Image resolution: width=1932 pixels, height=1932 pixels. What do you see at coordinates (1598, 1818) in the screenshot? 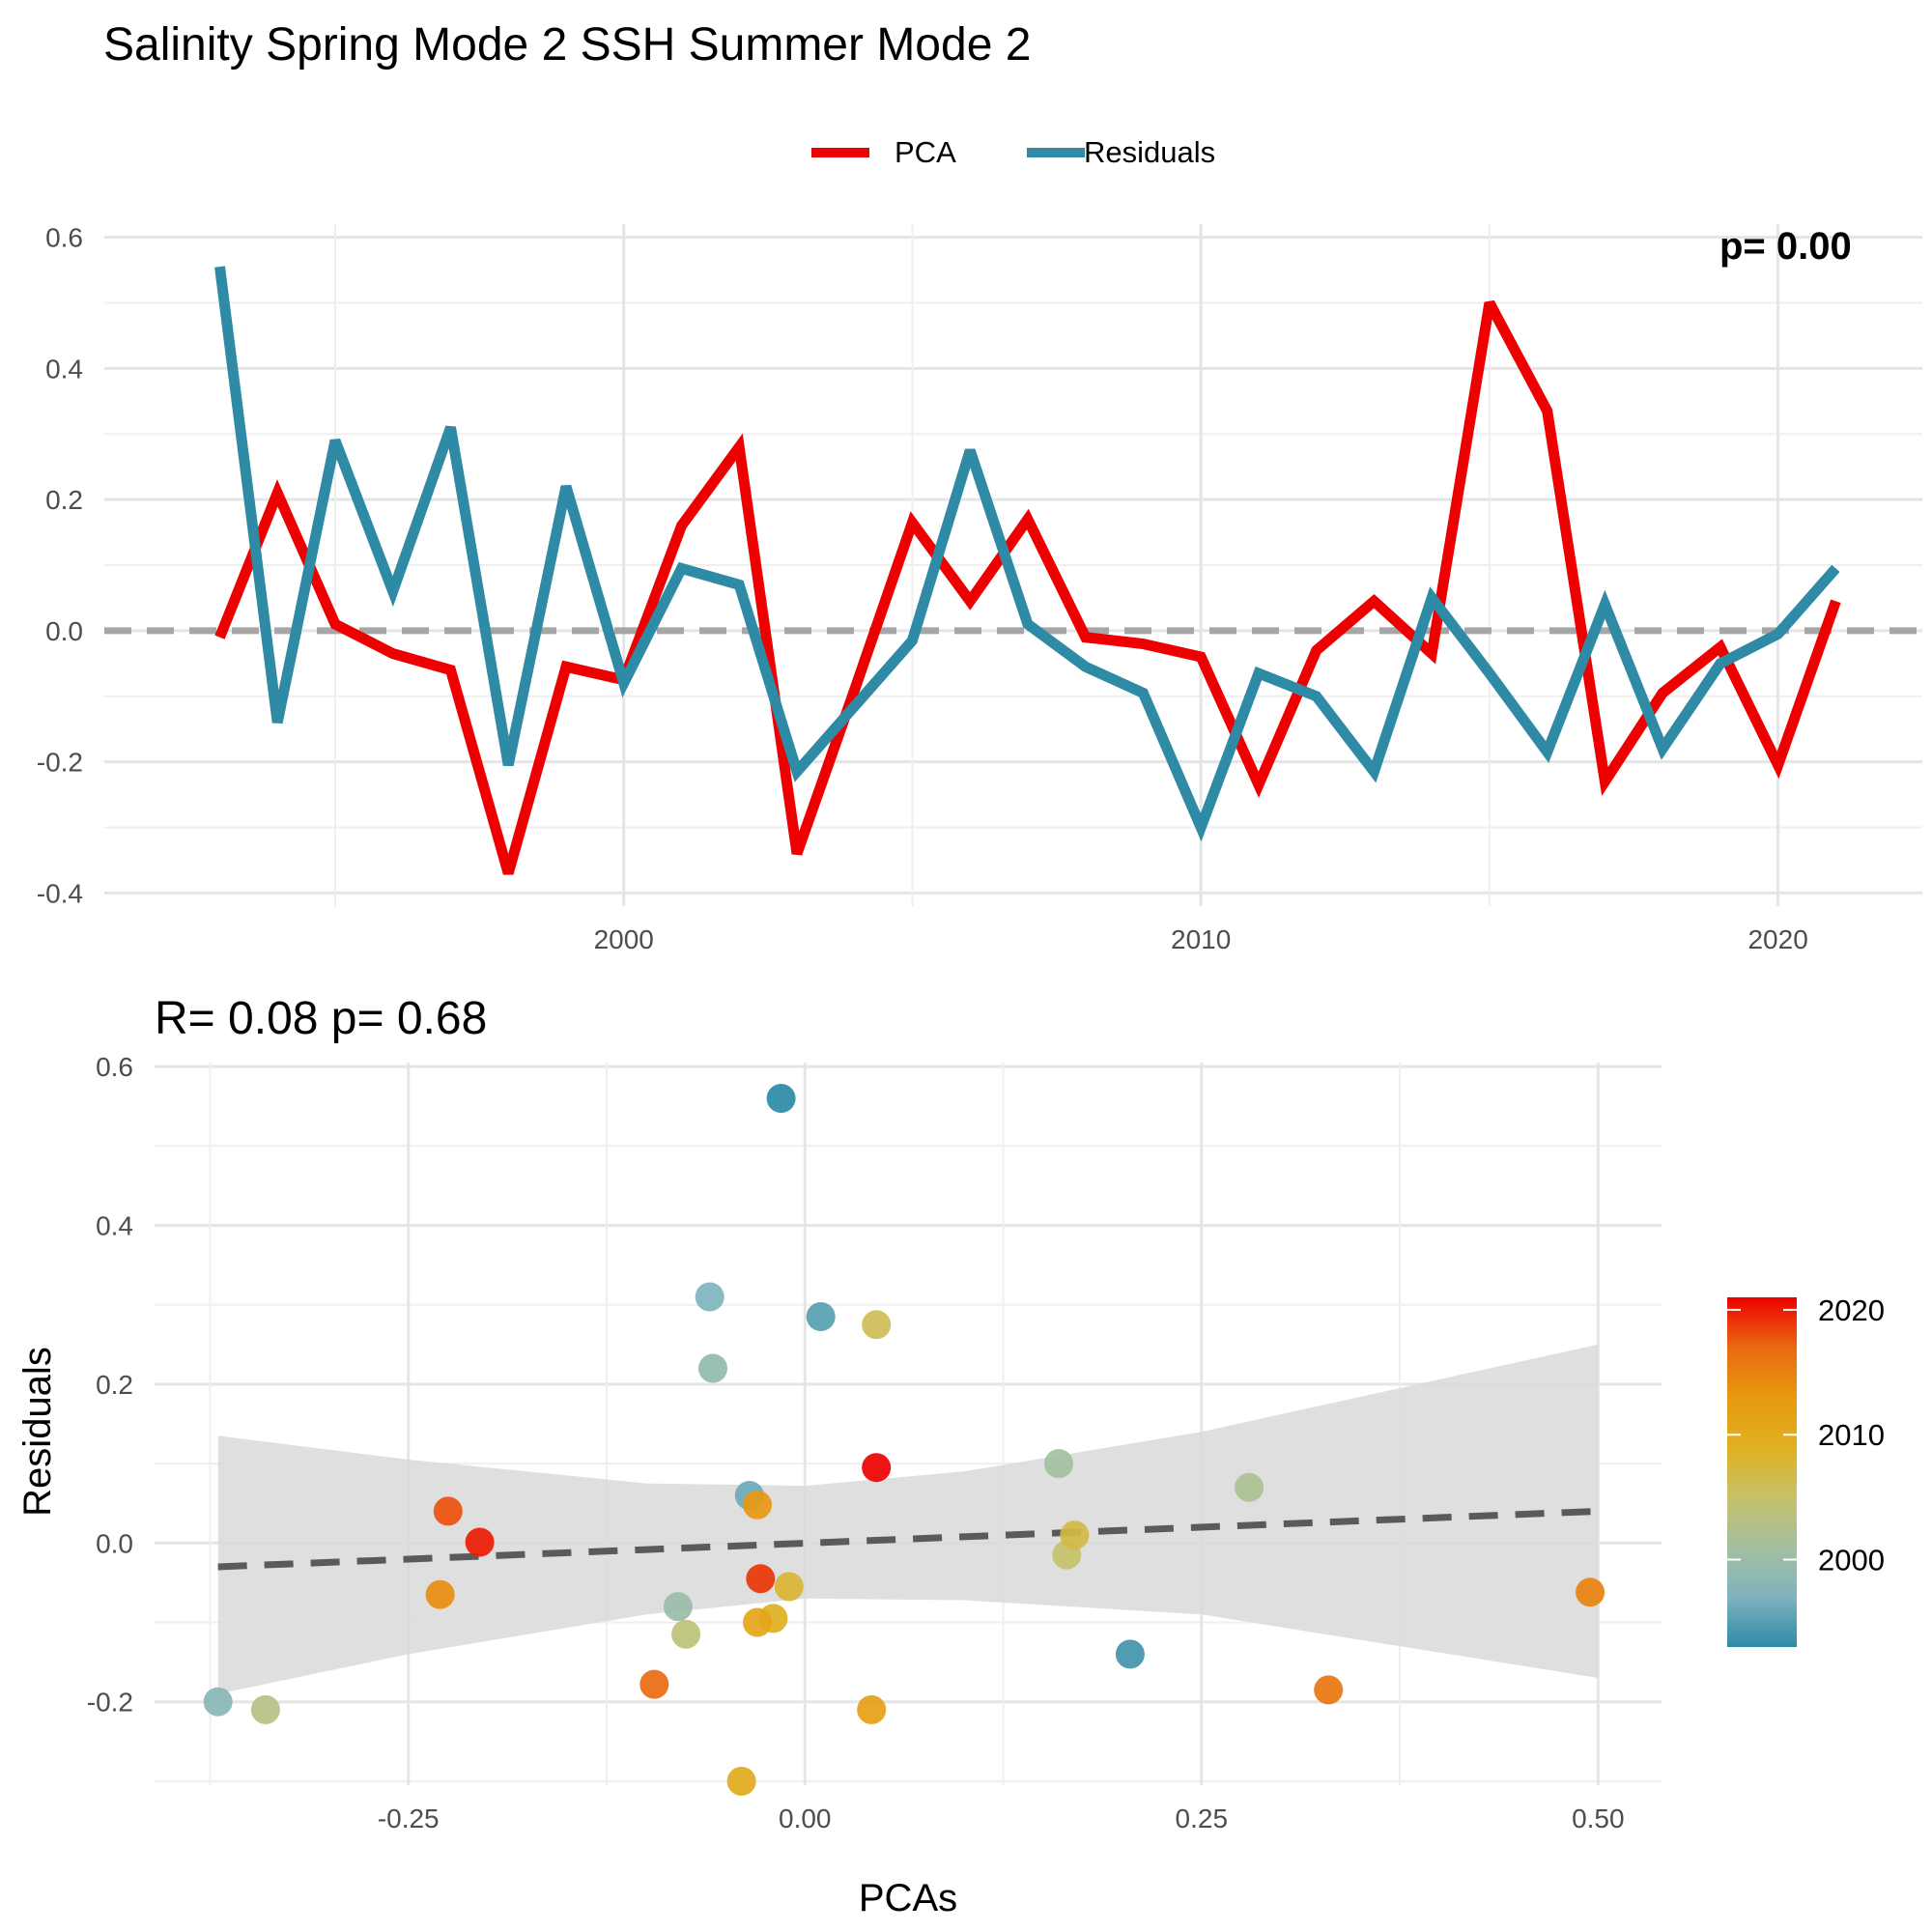
I see `scatter-x-tick-label: 0.50` at bounding box center [1598, 1818].